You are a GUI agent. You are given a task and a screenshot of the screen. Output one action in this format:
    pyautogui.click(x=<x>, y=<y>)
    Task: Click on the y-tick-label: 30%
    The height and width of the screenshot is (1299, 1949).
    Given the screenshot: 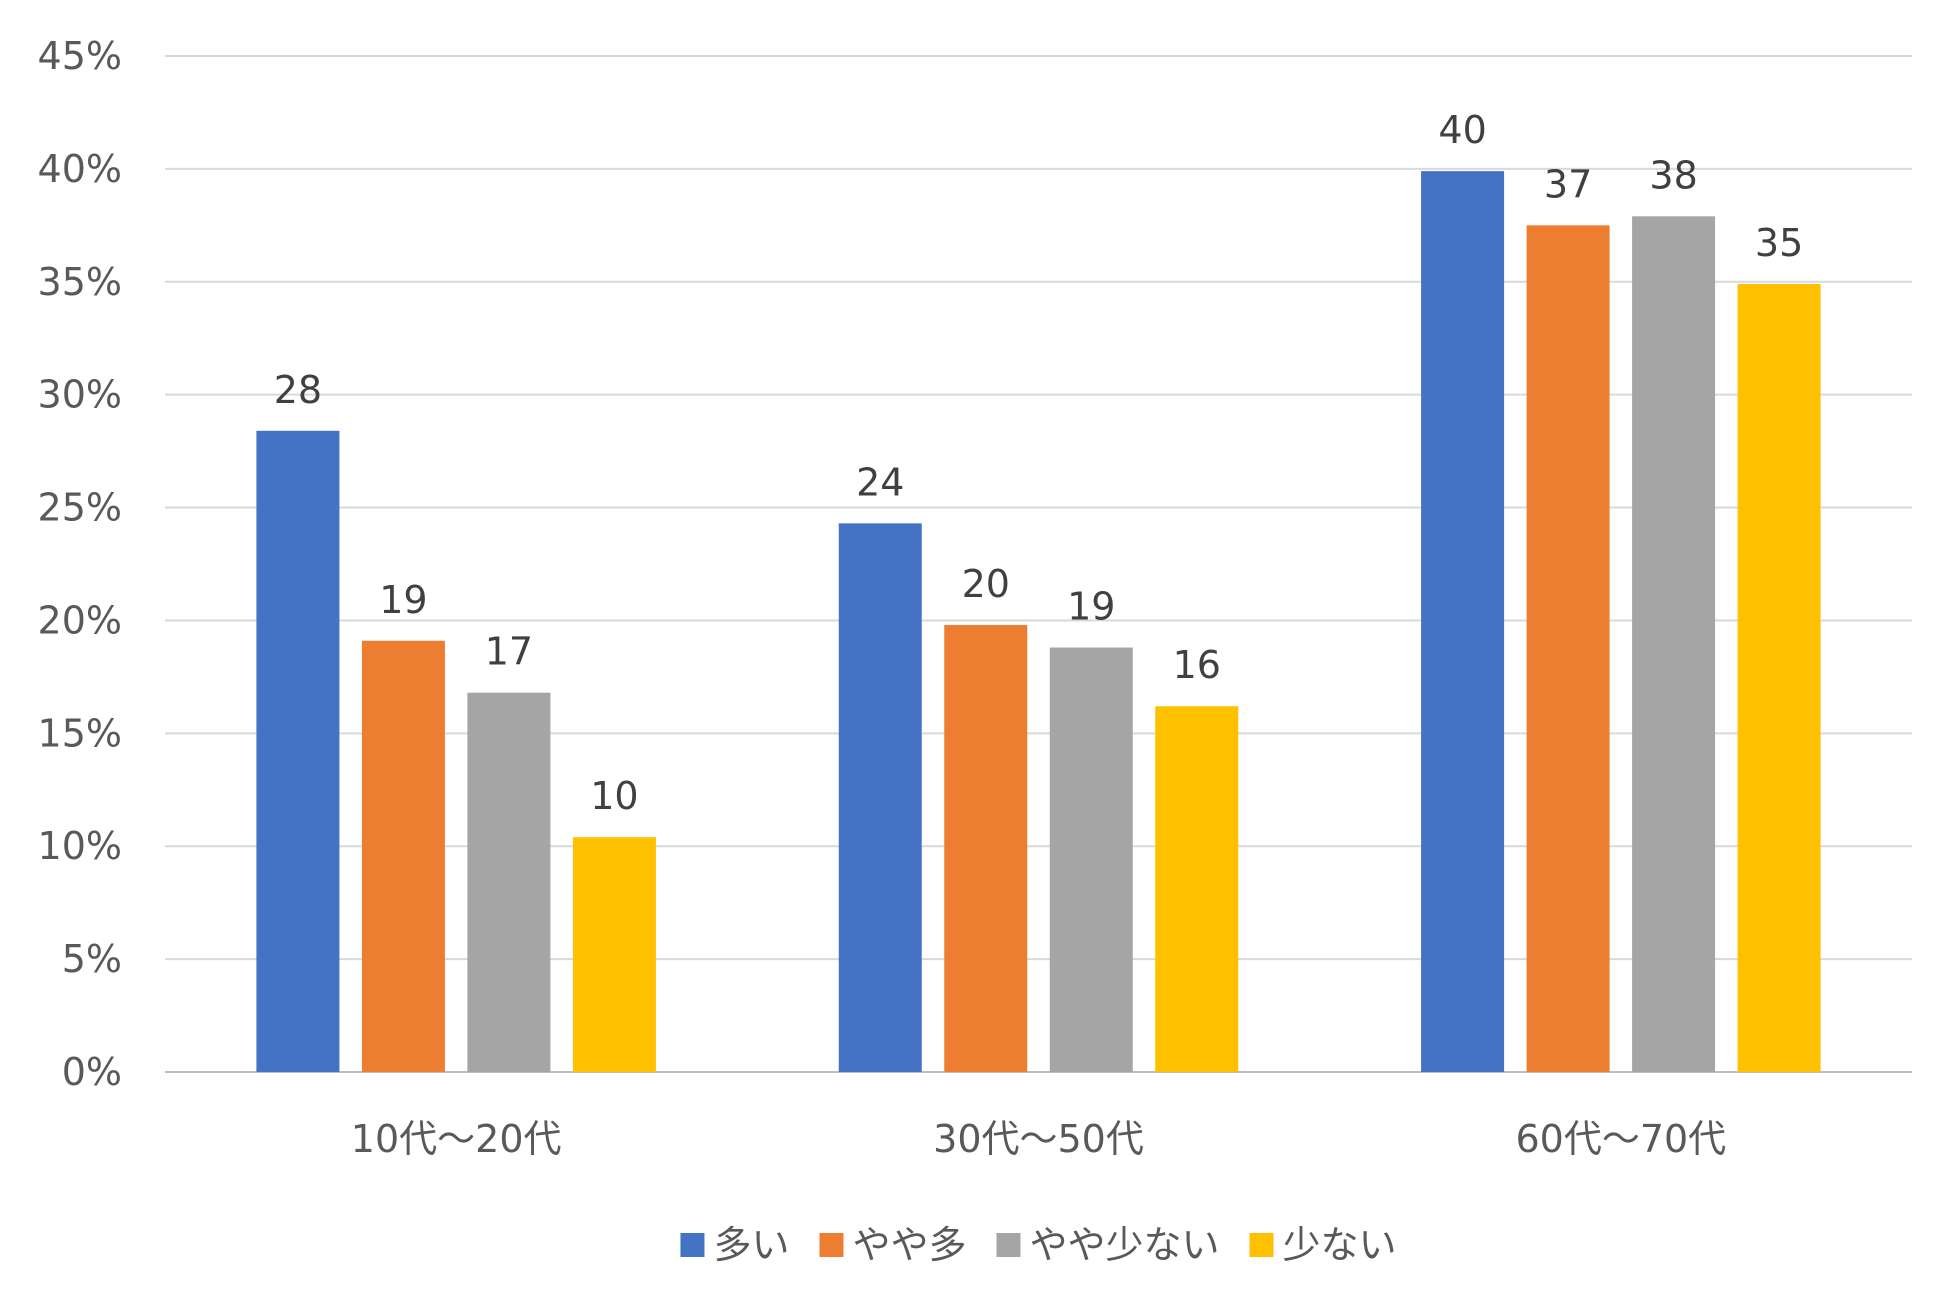 What is the action you would take?
    pyautogui.click(x=80, y=395)
    